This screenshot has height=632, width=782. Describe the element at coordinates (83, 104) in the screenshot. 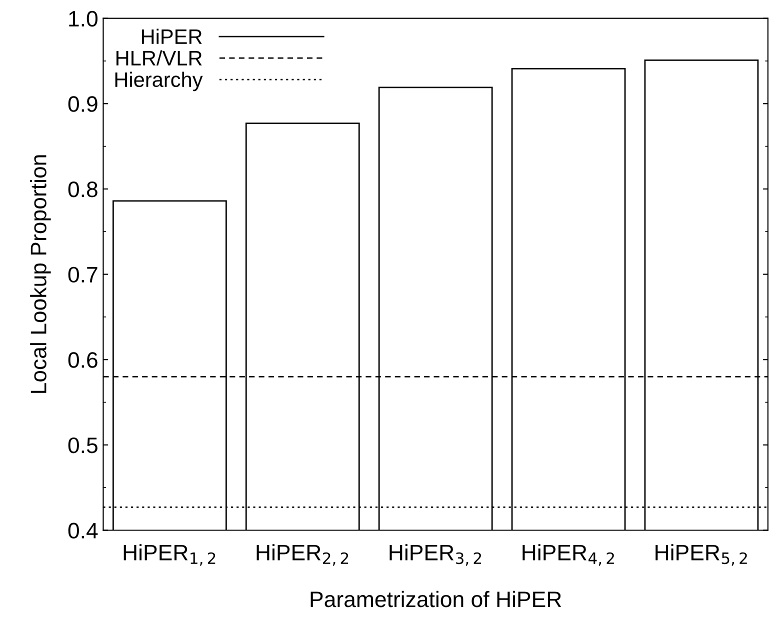

I see `y-tick-label: 0.9` at that location.